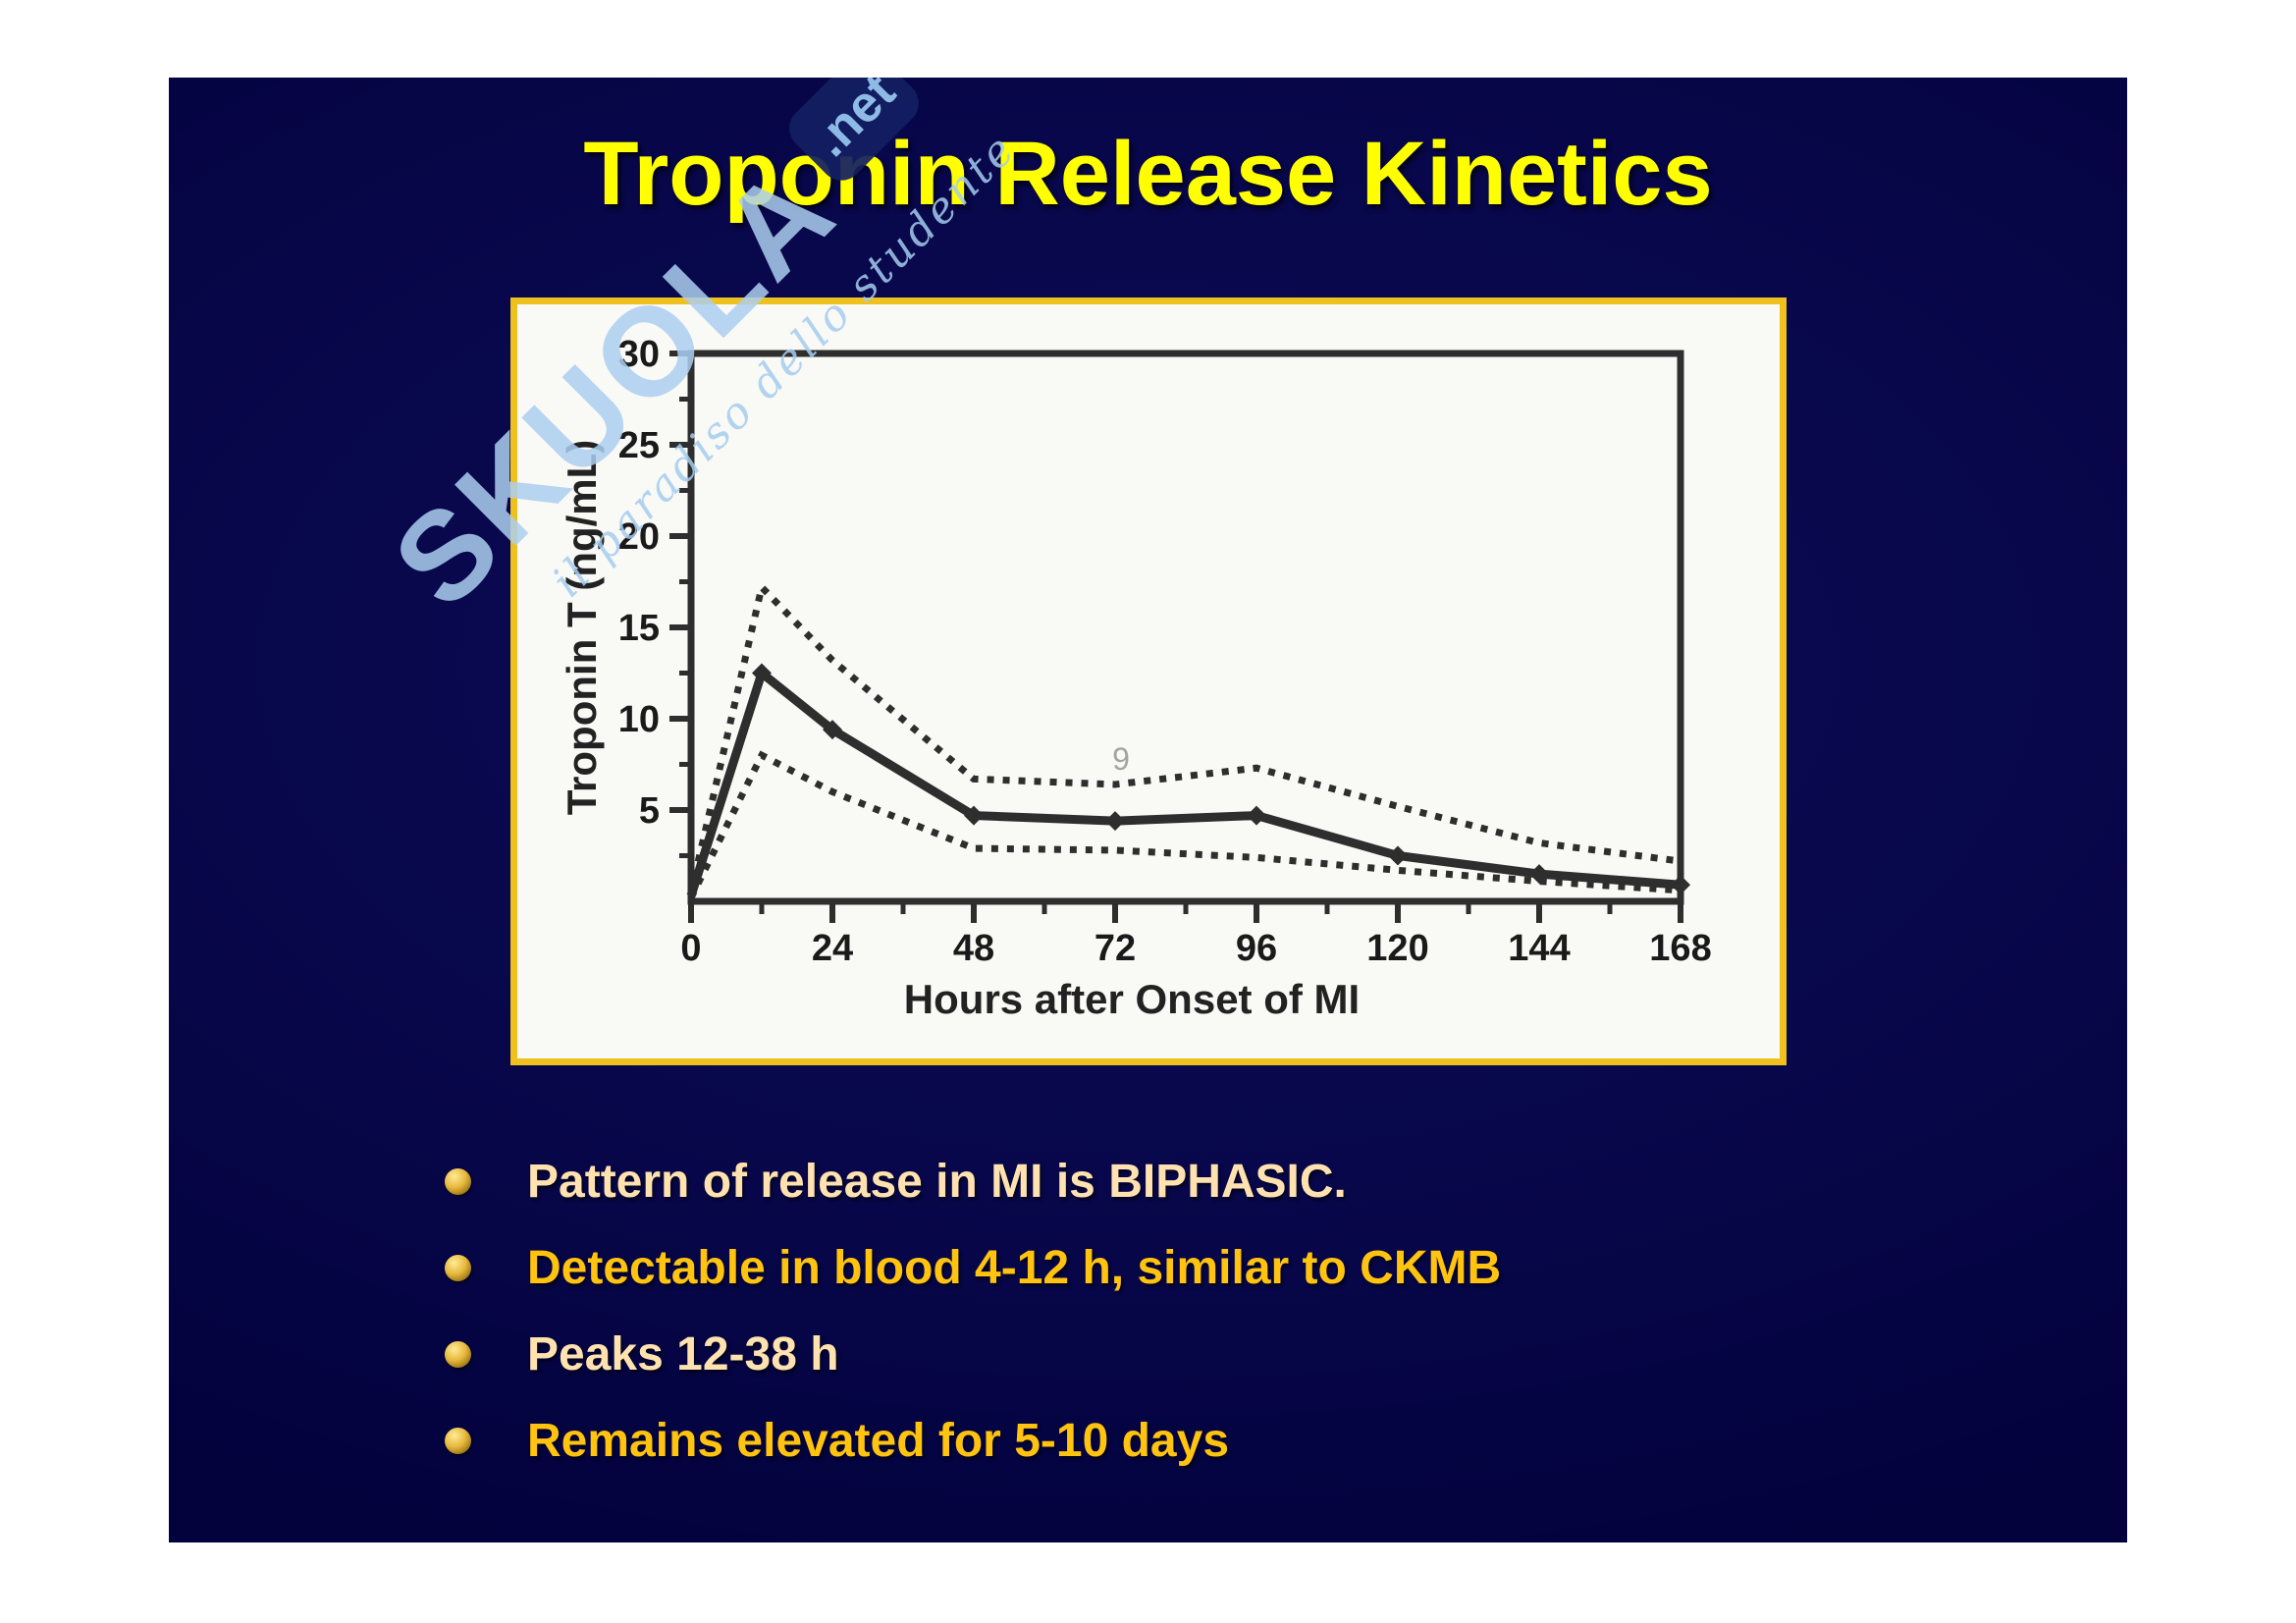  I want to click on y-tick-label: 10, so click(639, 719).